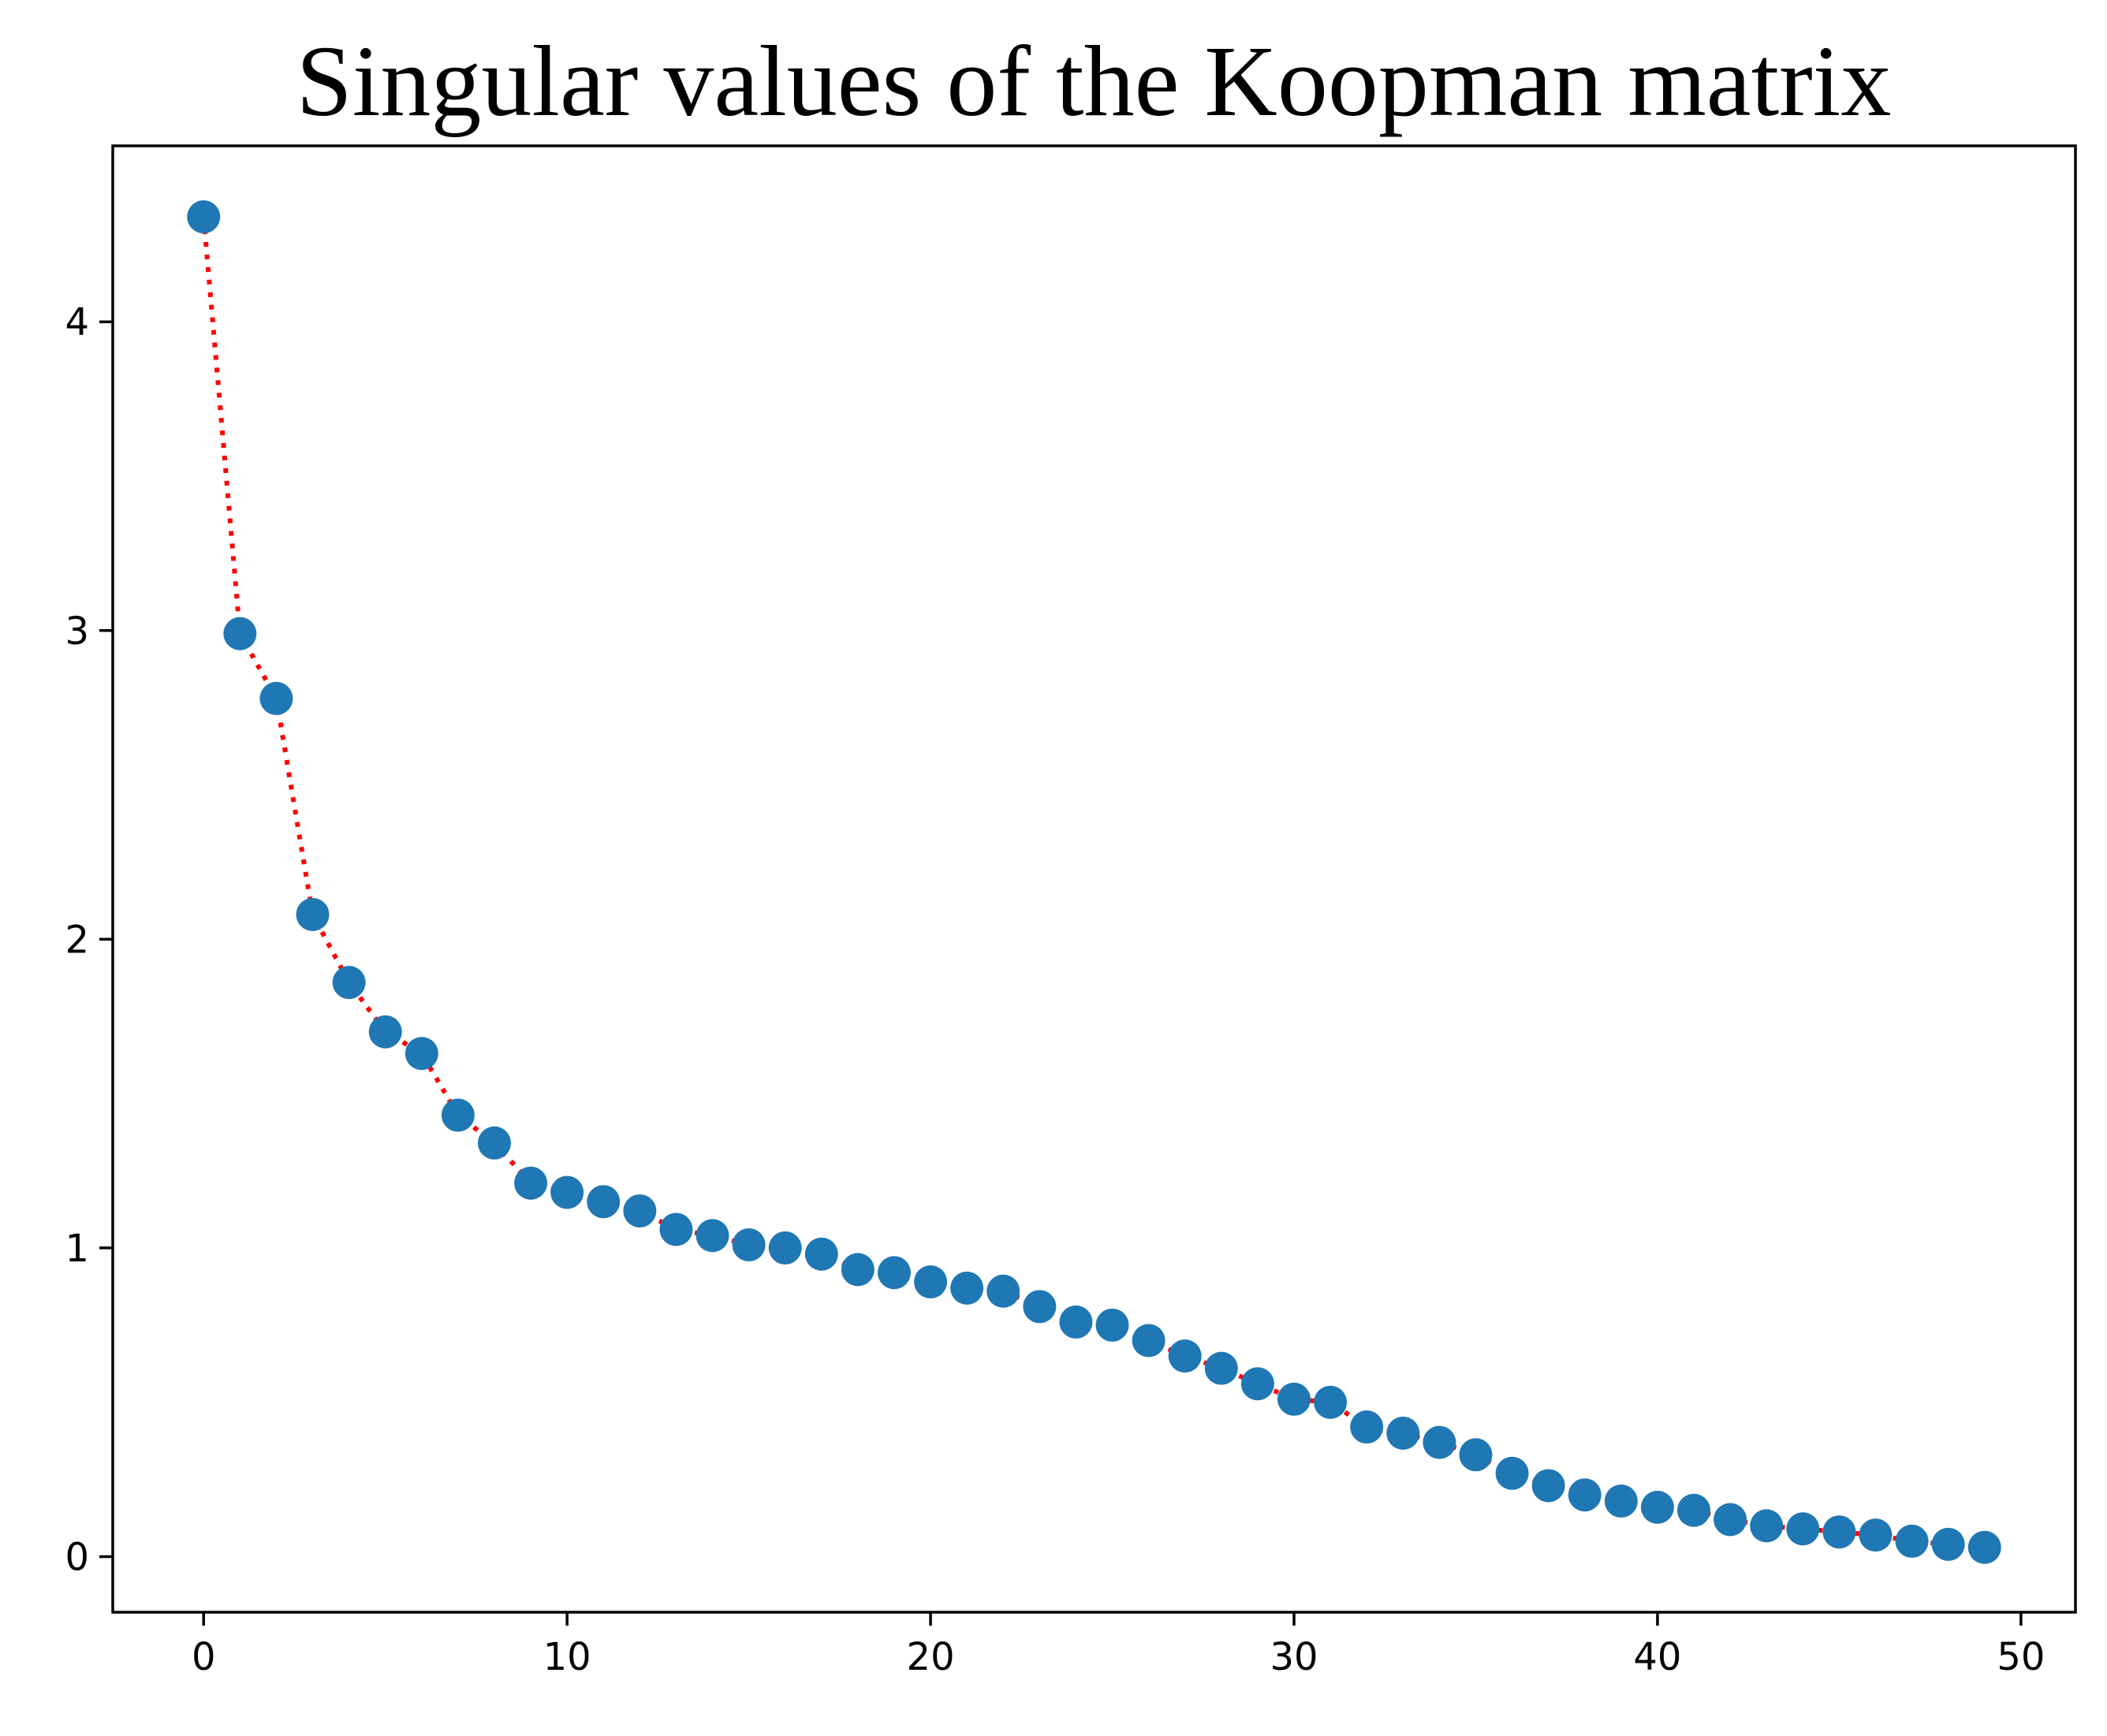 The image size is (2107, 1736). What do you see at coordinates (77, 940) in the screenshot?
I see `y-tick-label: 2` at bounding box center [77, 940].